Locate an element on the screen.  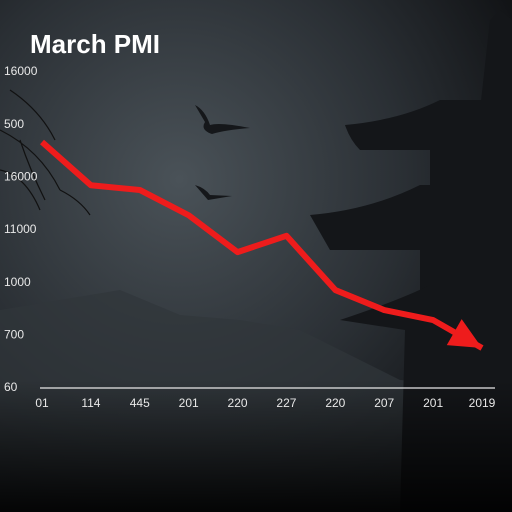
y-tick-label: 700 is located at coordinates (14, 335).